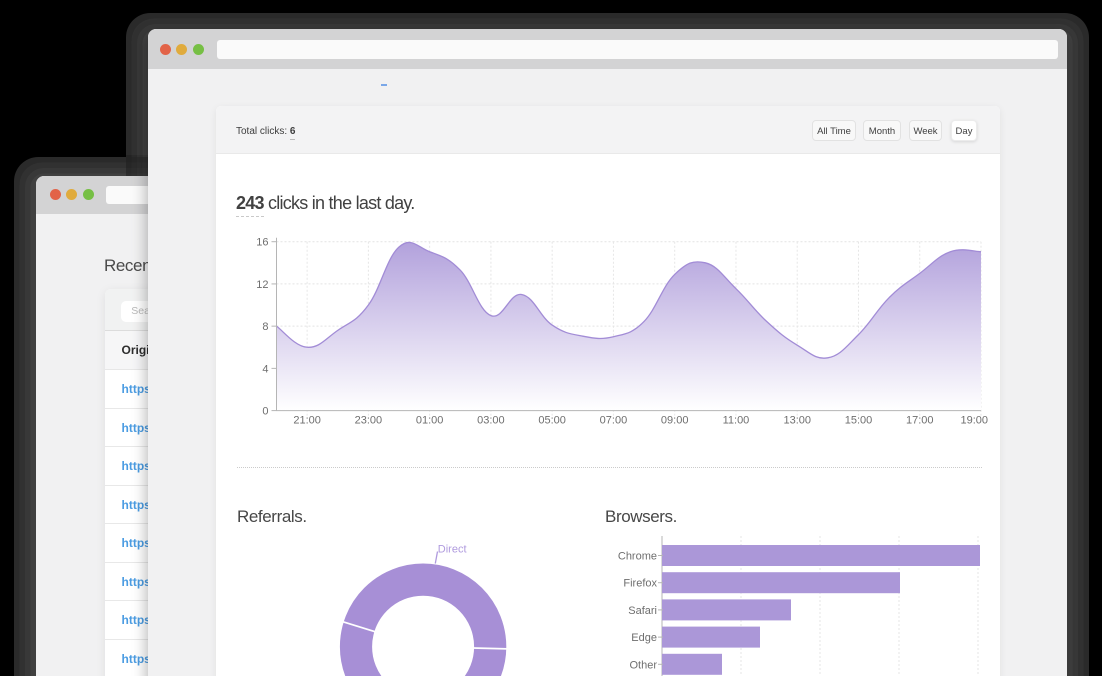  Describe the element at coordinates (920, 421) in the screenshot. I see `svg-text: 17:00` at that location.